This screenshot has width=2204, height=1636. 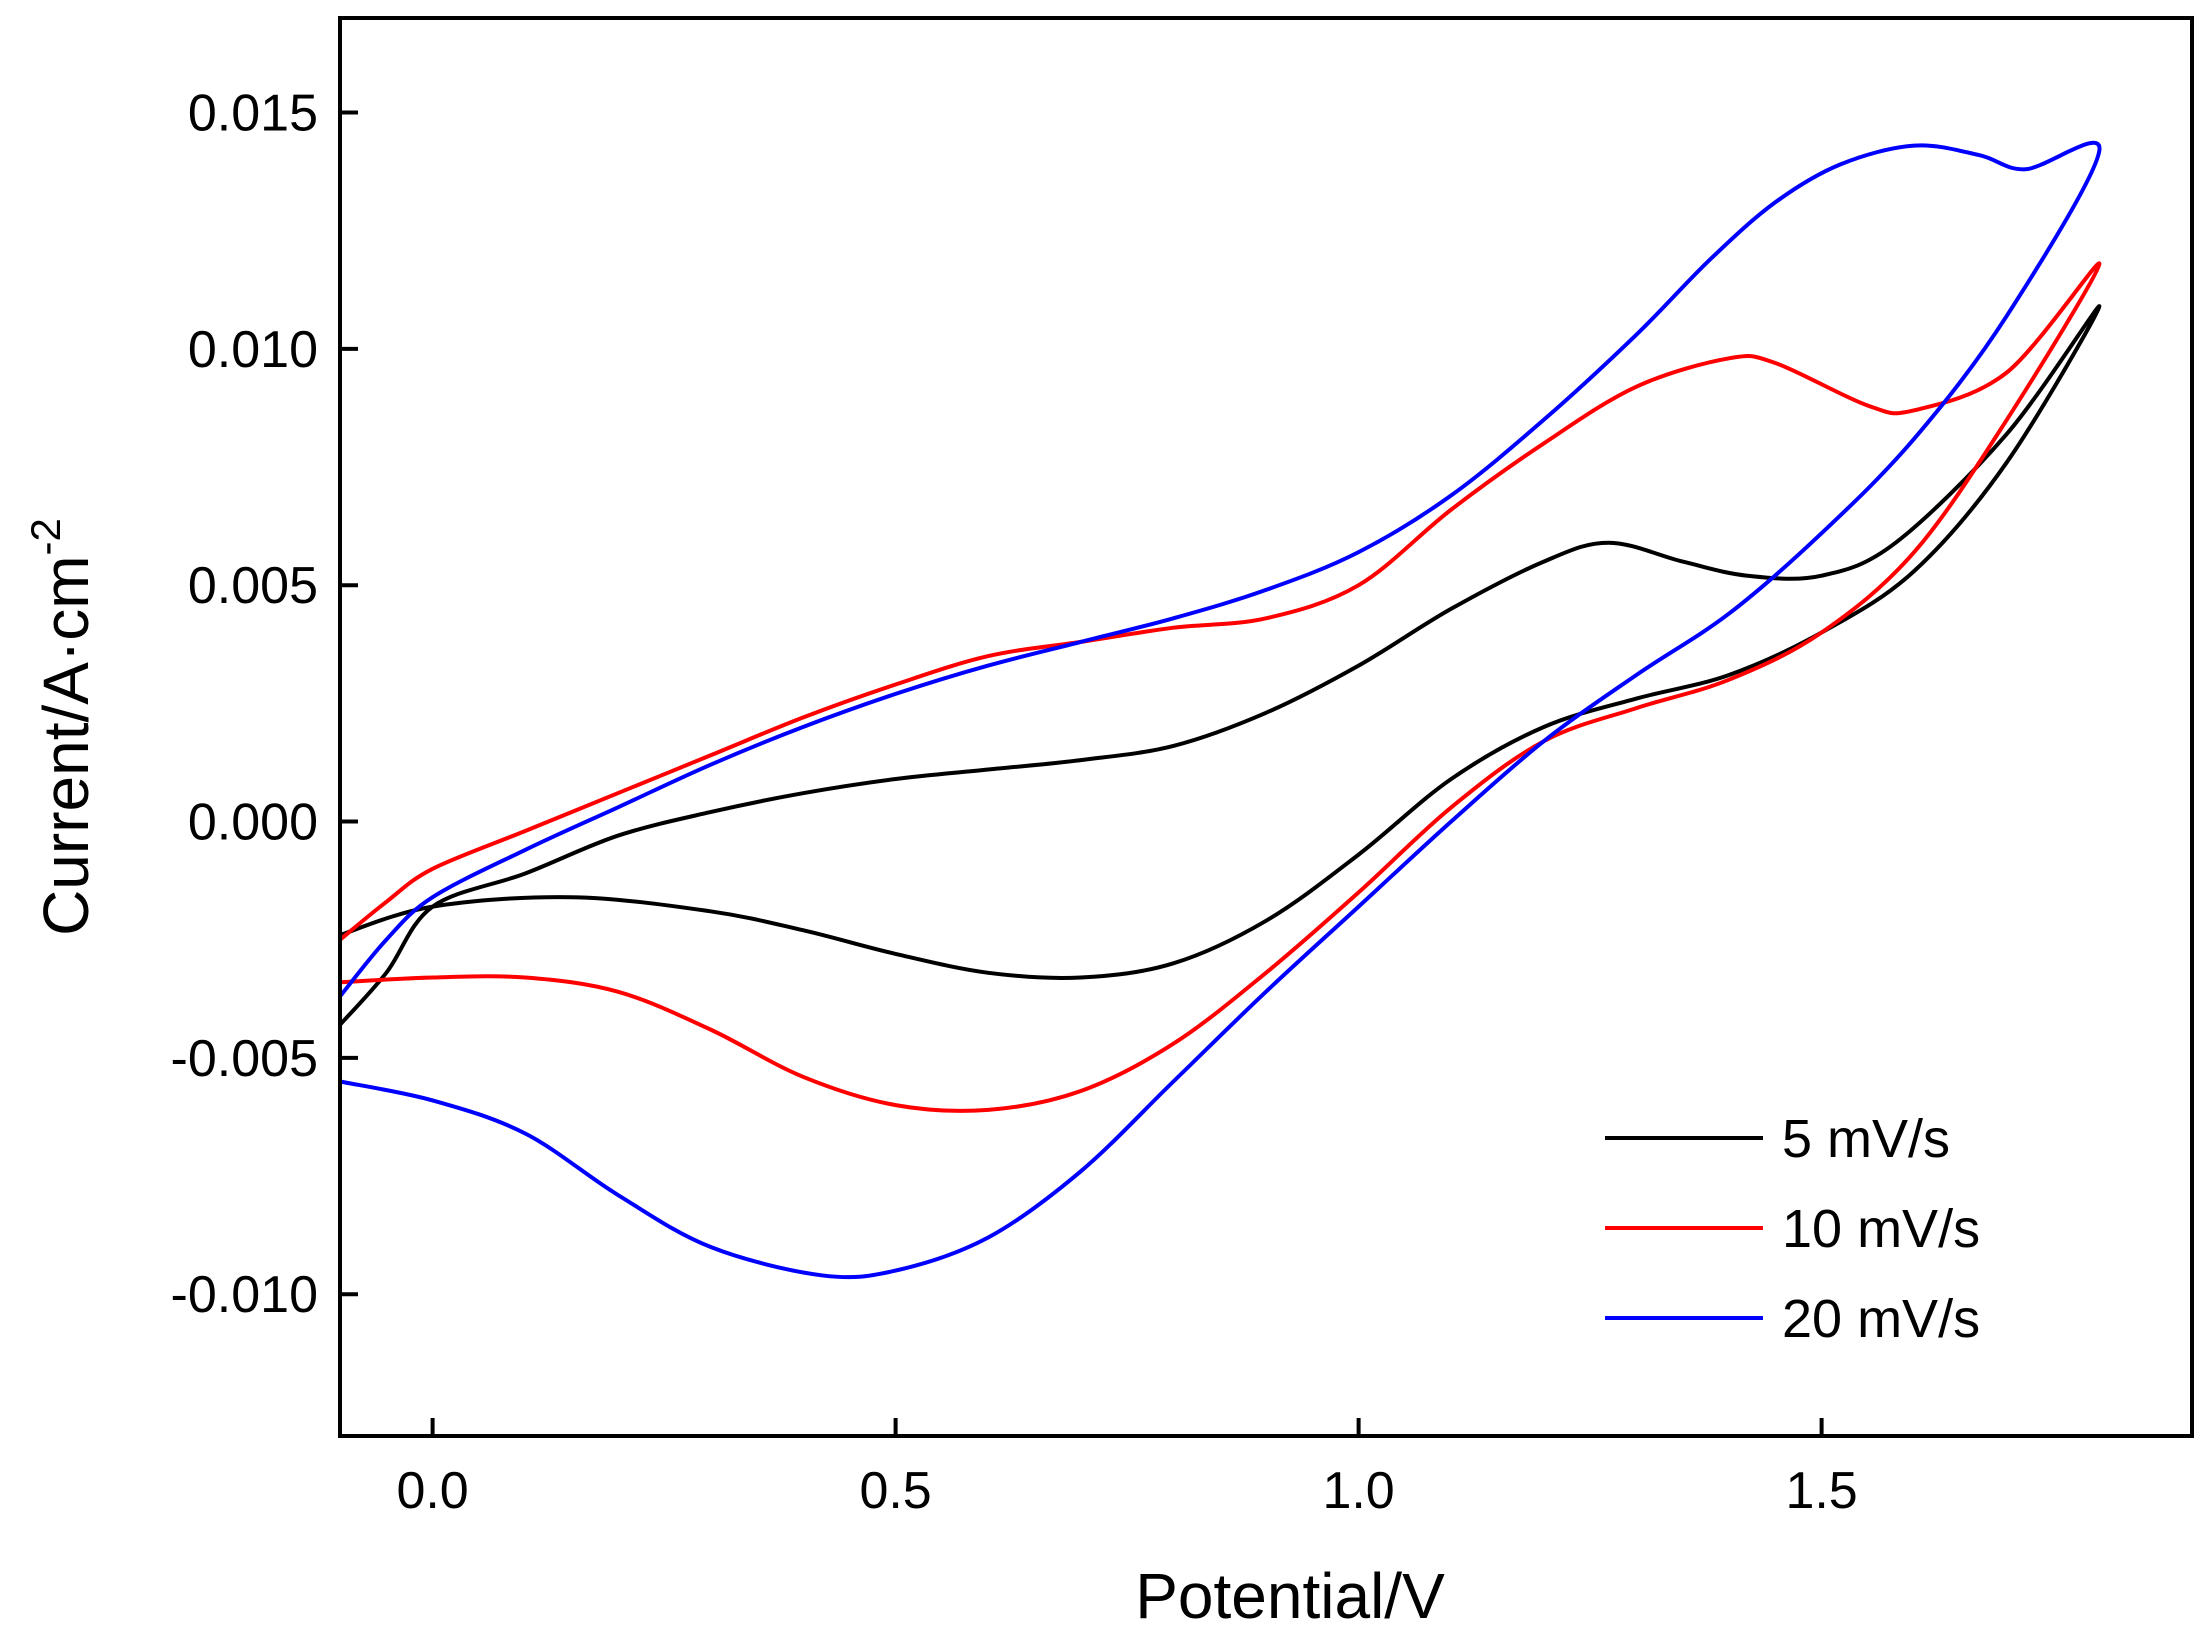 What do you see at coordinates (253, 350) in the screenshot?
I see `y-tick-label: 0.010` at bounding box center [253, 350].